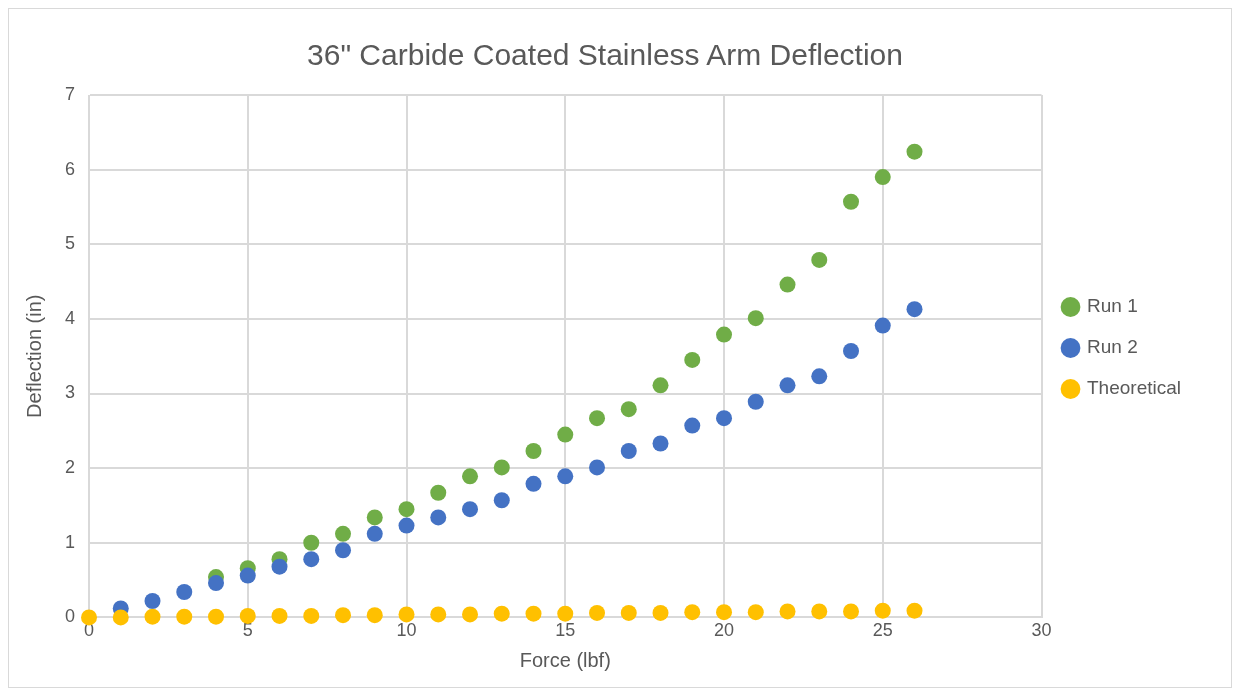 This screenshot has width=1240, height=696. What do you see at coordinates (1112, 306) in the screenshot?
I see `legend-label: Run 1` at bounding box center [1112, 306].